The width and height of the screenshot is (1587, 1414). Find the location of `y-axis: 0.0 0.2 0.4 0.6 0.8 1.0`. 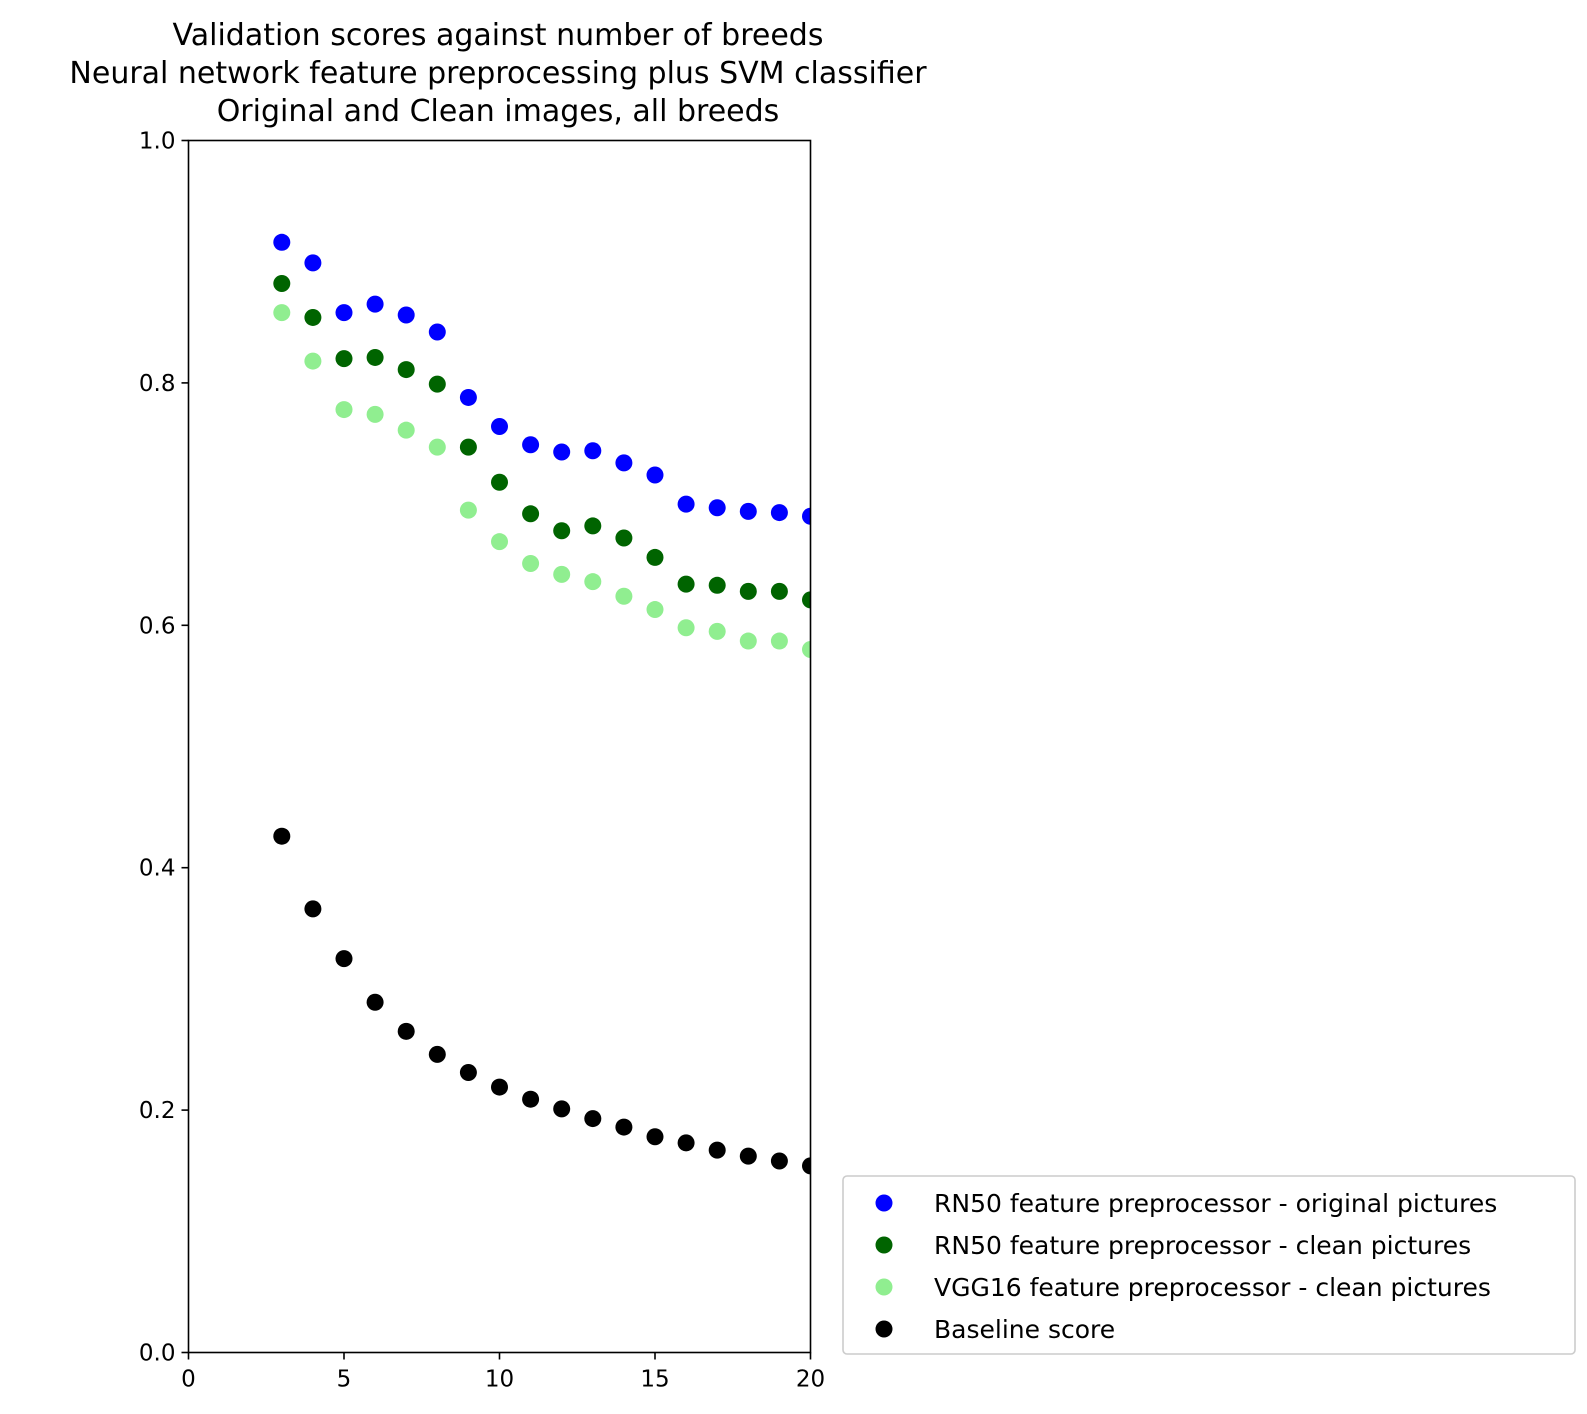

y-axis: 0.0 0.2 0.4 0.6 0.8 1.0 is located at coordinates (164, 748).